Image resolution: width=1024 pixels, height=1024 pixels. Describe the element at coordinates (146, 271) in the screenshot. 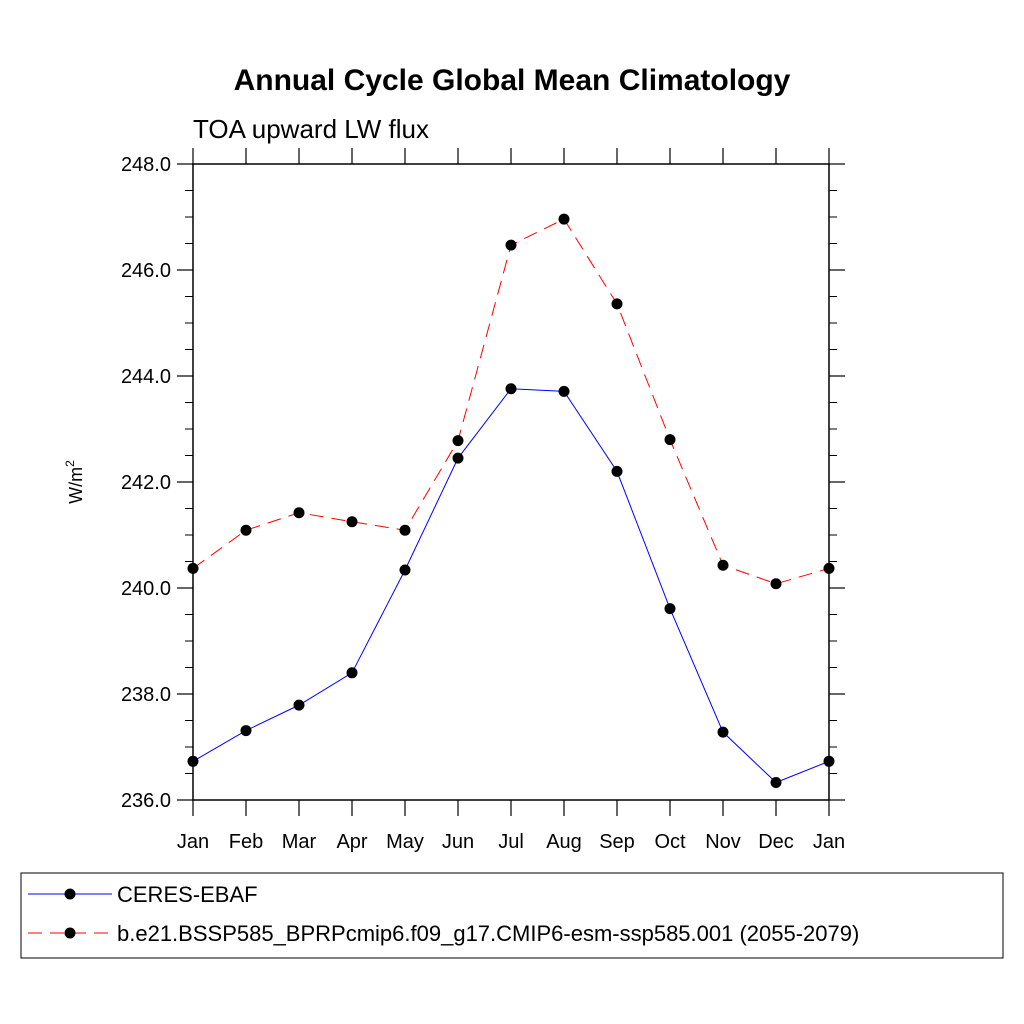

I see `y-tick-label: 246.0` at that location.